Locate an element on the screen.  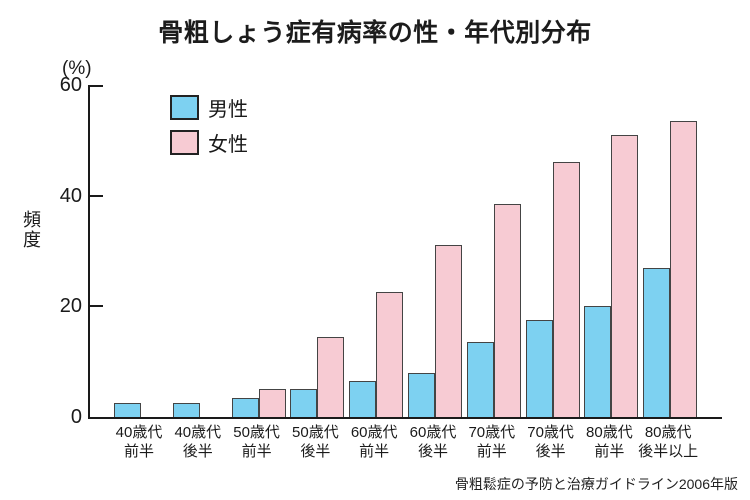
legend-item-female: 女性 is located at coordinates (209, 143).